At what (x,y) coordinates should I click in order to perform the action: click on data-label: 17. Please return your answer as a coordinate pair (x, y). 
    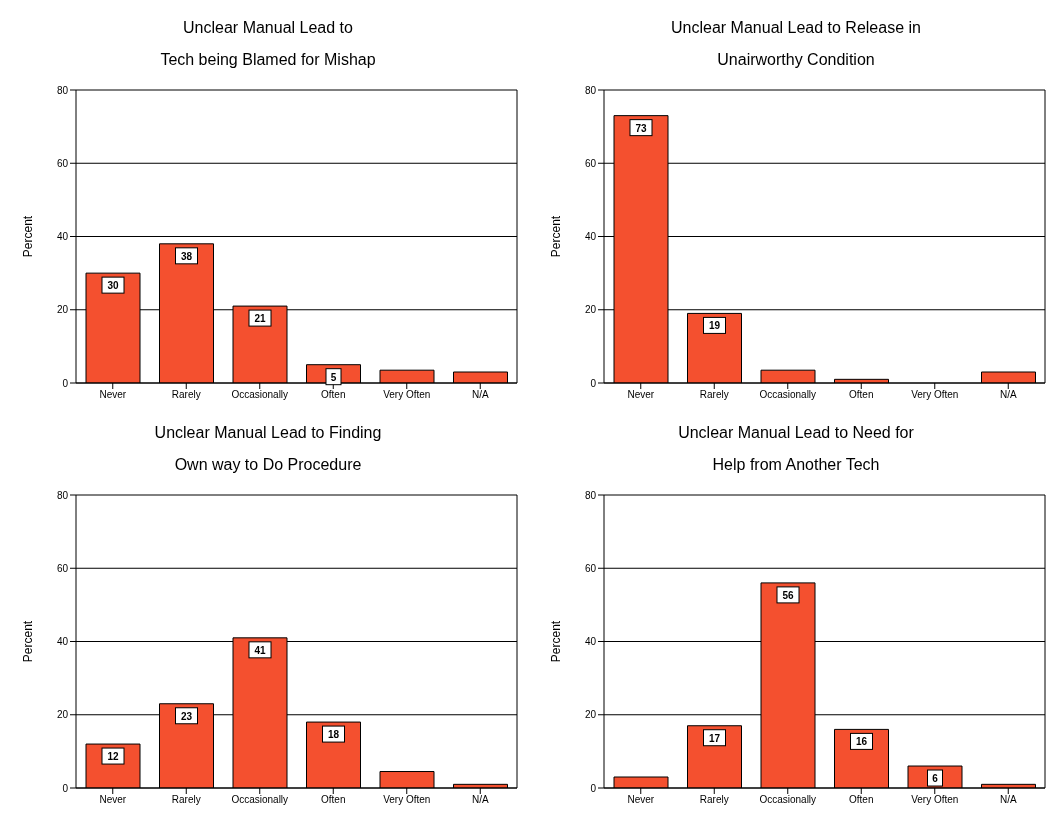
    Looking at the image, I should click on (714, 738).